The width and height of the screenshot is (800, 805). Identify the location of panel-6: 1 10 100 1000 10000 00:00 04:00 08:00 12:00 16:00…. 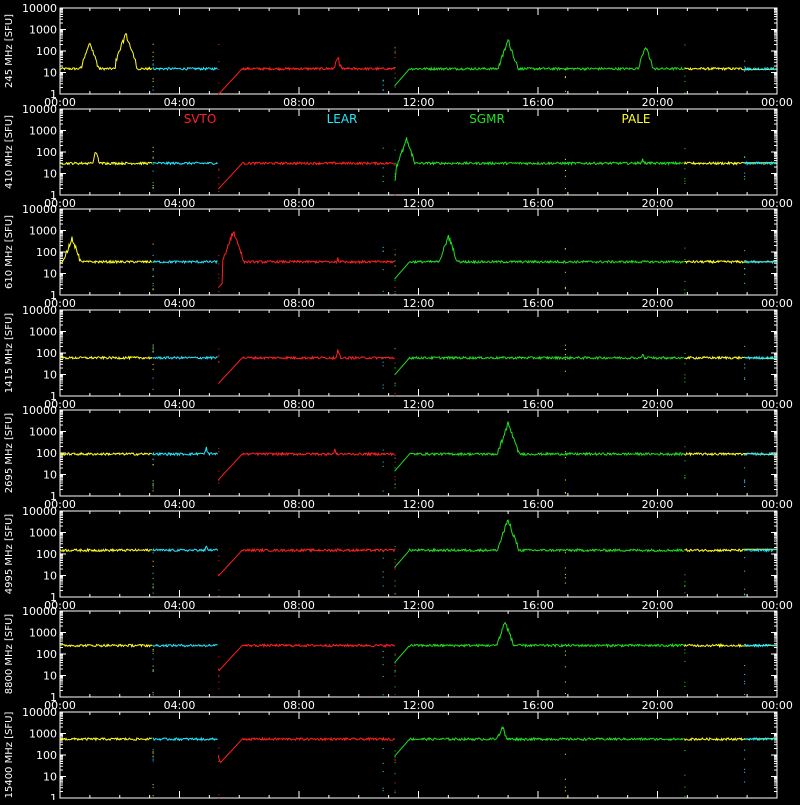
(398, 658).